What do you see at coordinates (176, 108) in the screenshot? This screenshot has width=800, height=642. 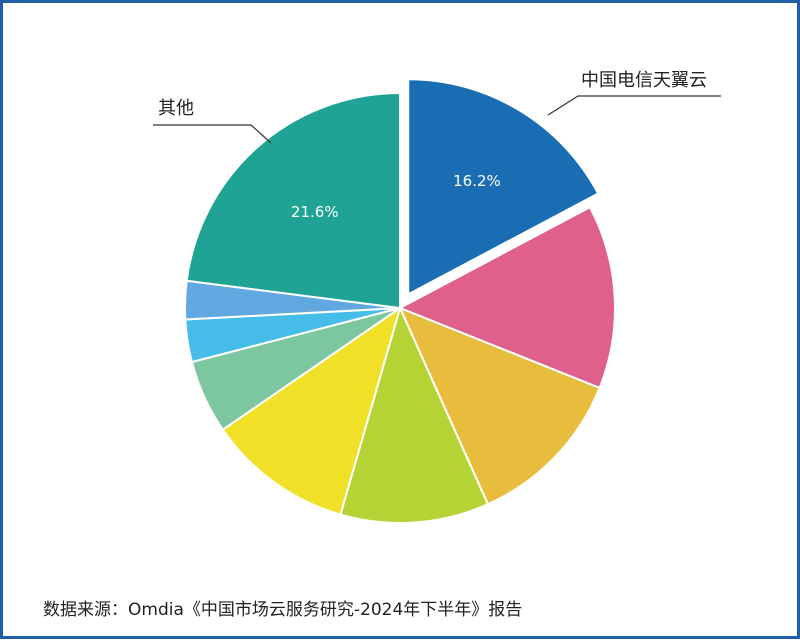 I see `slice-category-label: 其他` at bounding box center [176, 108].